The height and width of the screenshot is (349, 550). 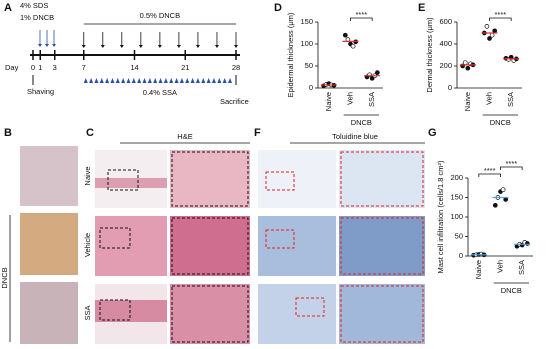 I want to click on day-number: 21, so click(x=185, y=67).